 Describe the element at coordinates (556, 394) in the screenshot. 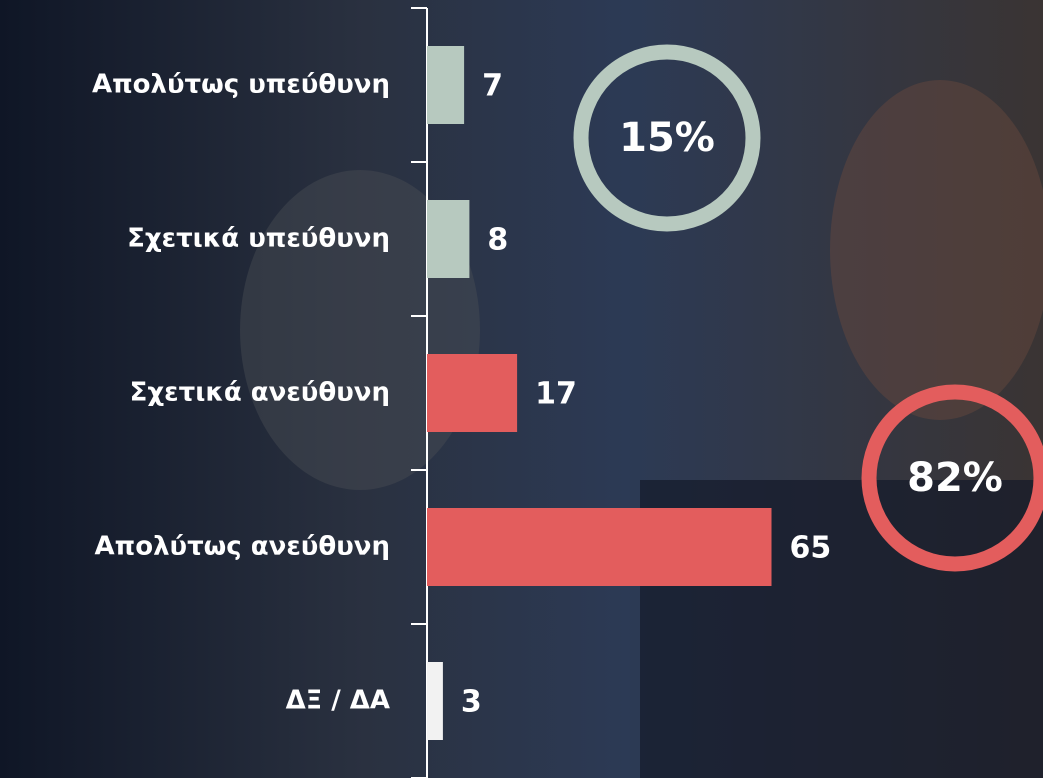

I see `value-label: 17` at that location.